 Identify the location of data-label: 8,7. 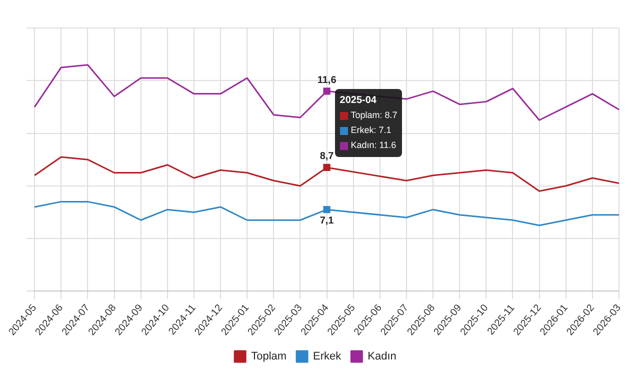
(327, 156).